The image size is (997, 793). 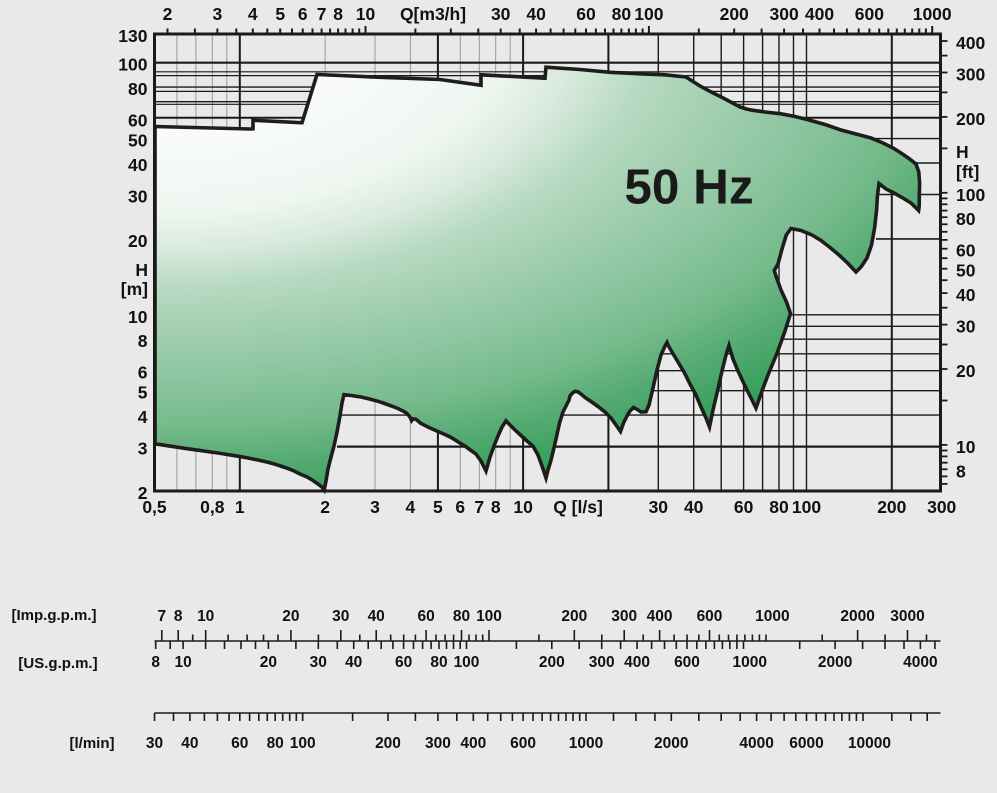 I want to click on svg-text: [ft], so click(x=967, y=172).